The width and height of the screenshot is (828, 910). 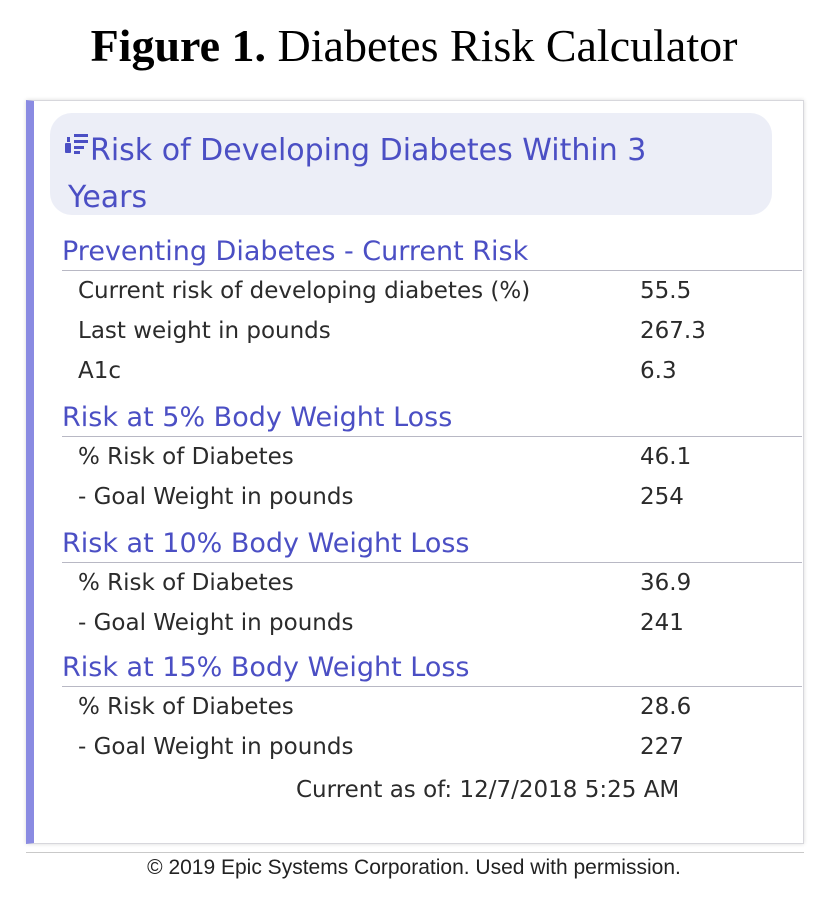 I want to click on table-row: % Risk of Diabetes 36.9, so click(x=432, y=583).